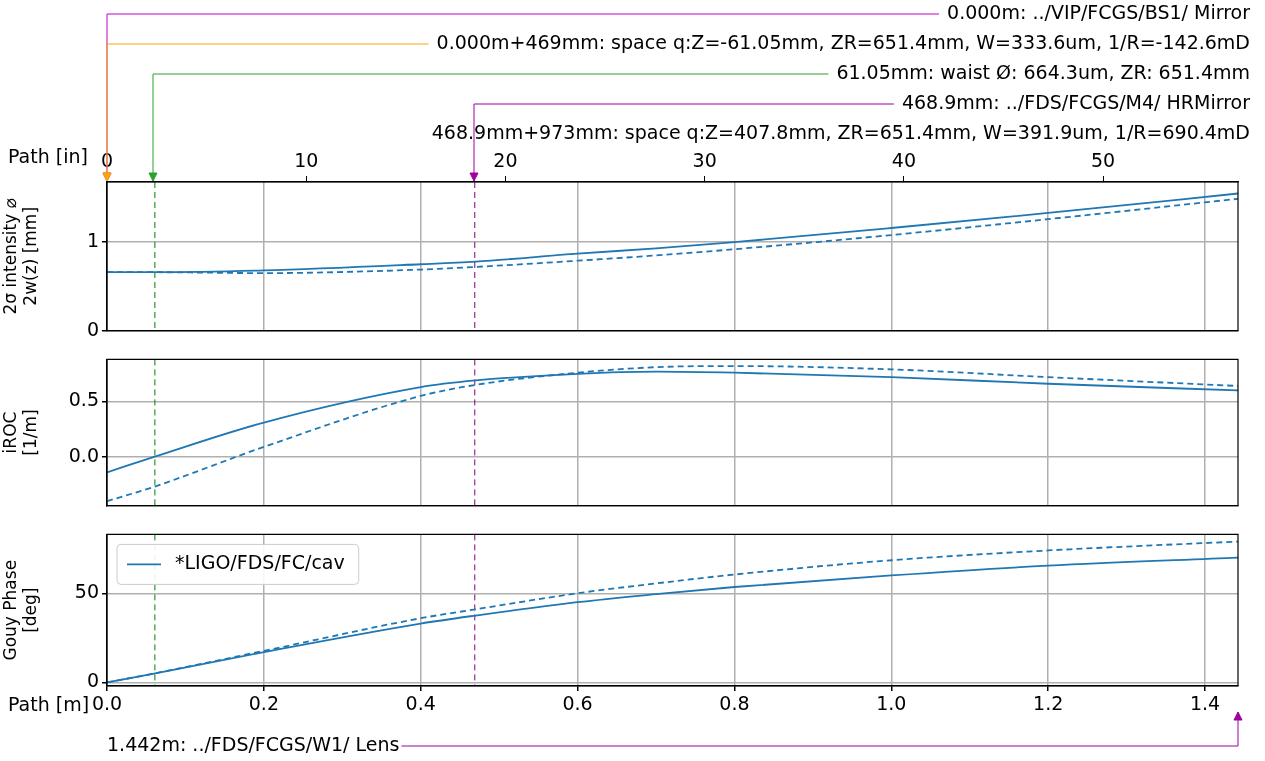 The image size is (1265, 761). What do you see at coordinates (48, 155) in the screenshot?
I see `x2-axis-title: Path [in]` at bounding box center [48, 155].